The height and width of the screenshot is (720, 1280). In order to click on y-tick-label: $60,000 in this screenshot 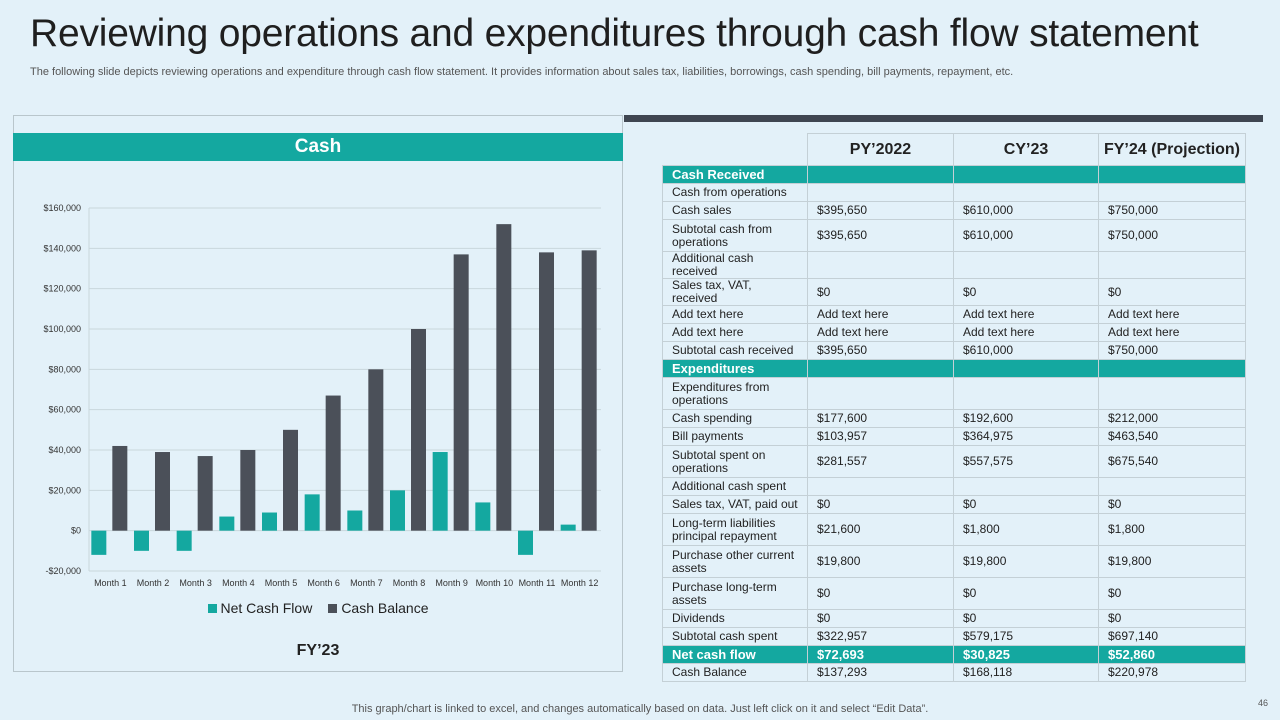, I will do `click(64, 410)`.